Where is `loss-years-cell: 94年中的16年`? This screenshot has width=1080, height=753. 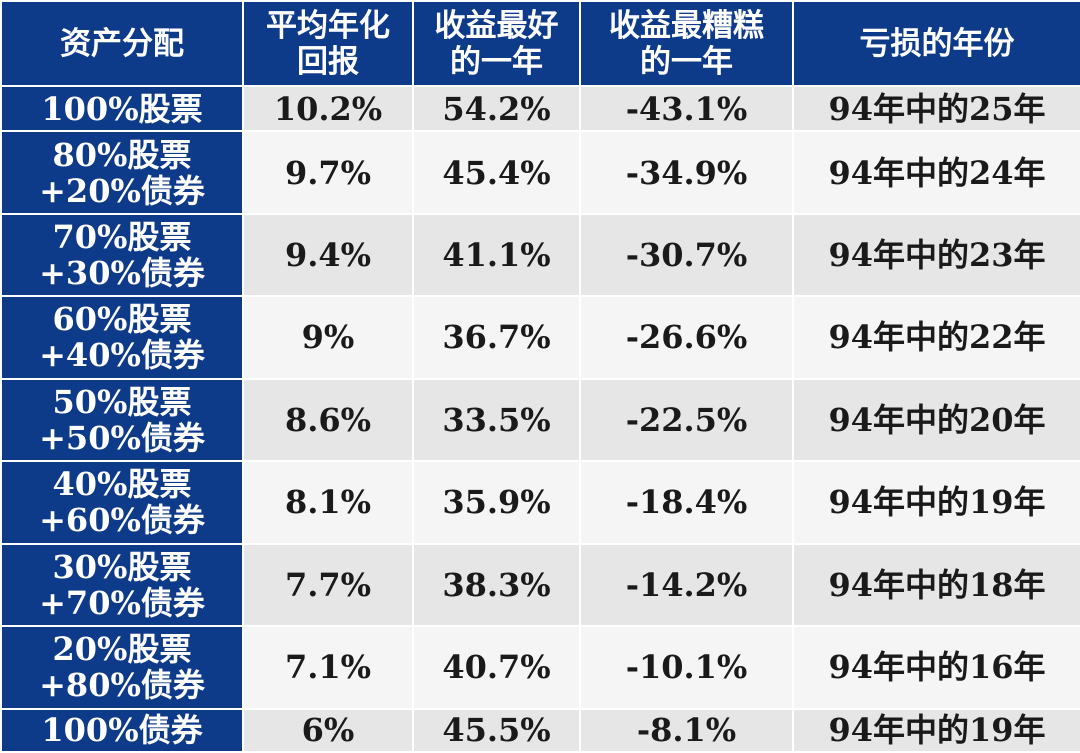
loss-years-cell: 94年中的16年 is located at coordinates (936, 667).